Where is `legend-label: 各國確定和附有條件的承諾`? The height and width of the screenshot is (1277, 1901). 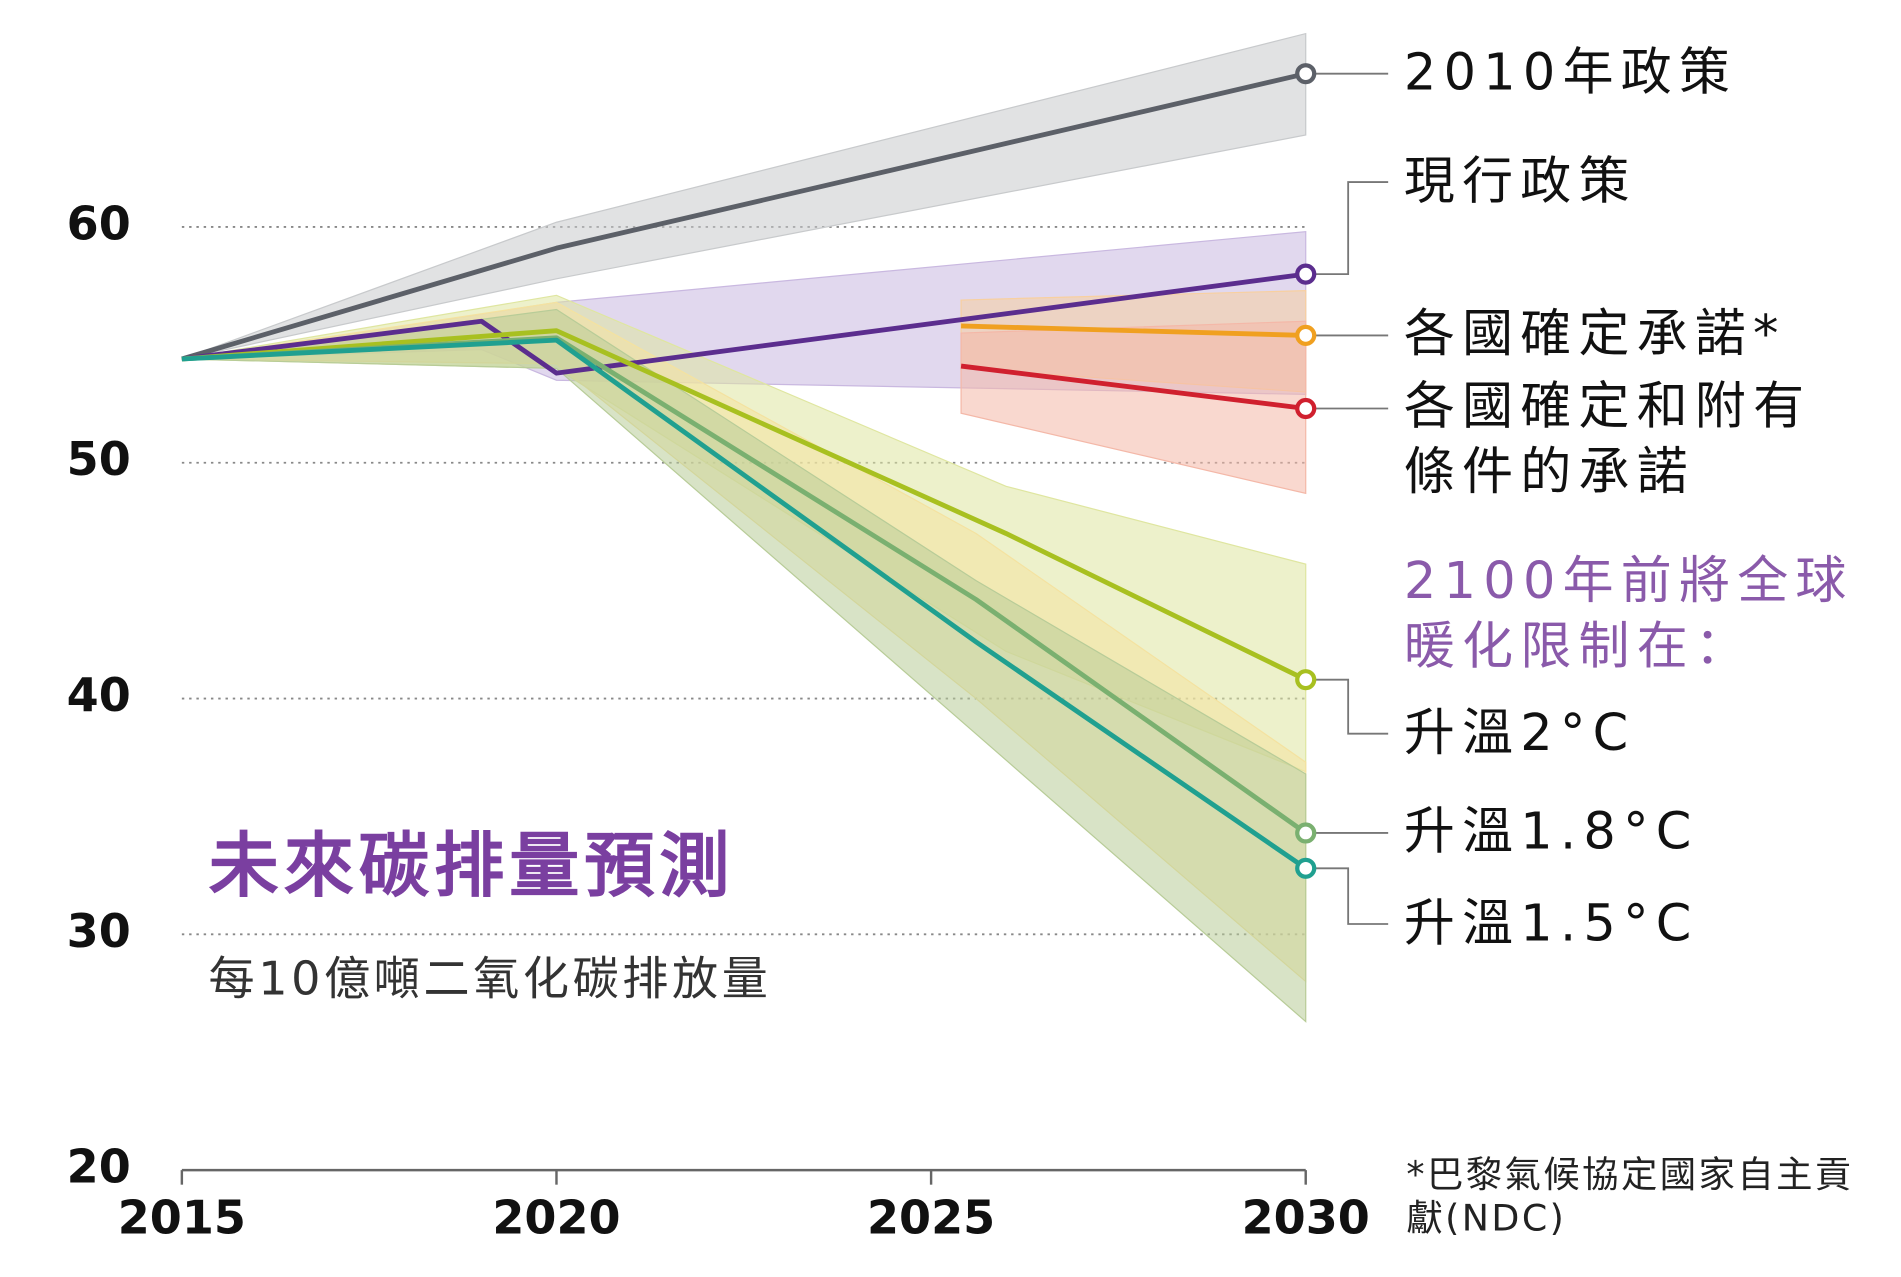
legend-label: 各國確定和附有條件的承諾 is located at coordinates (1607, 438).